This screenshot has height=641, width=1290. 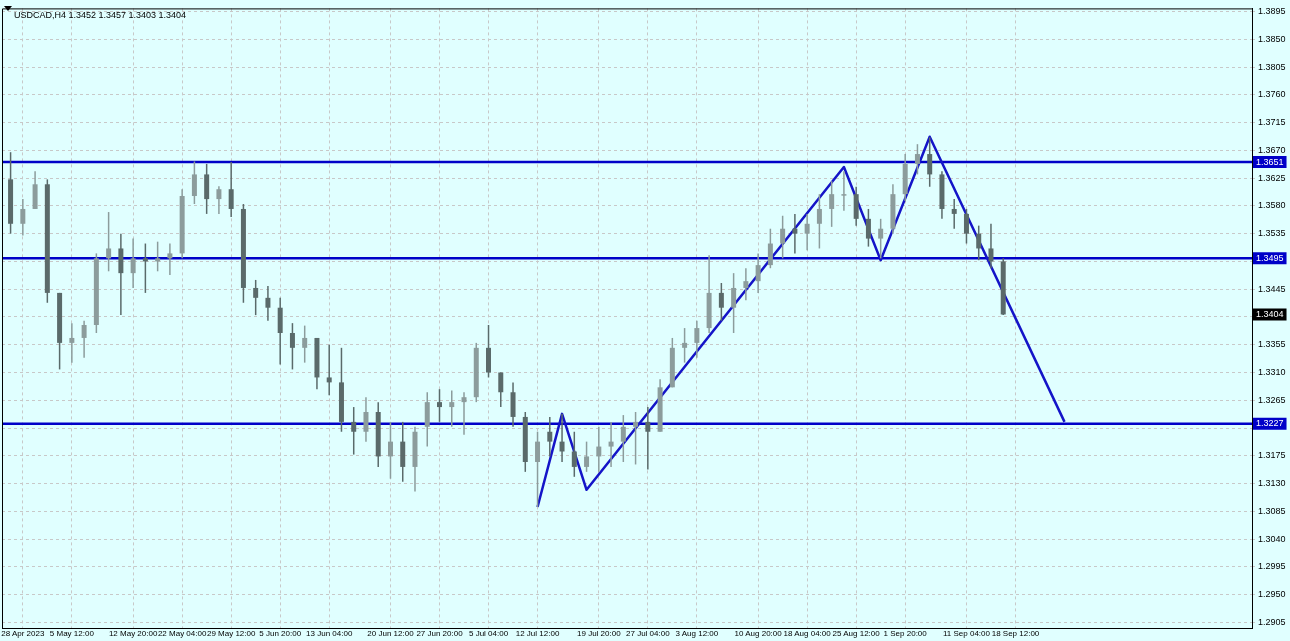 I want to click on y-tick-label: 1.2950, so click(x=1272, y=594).